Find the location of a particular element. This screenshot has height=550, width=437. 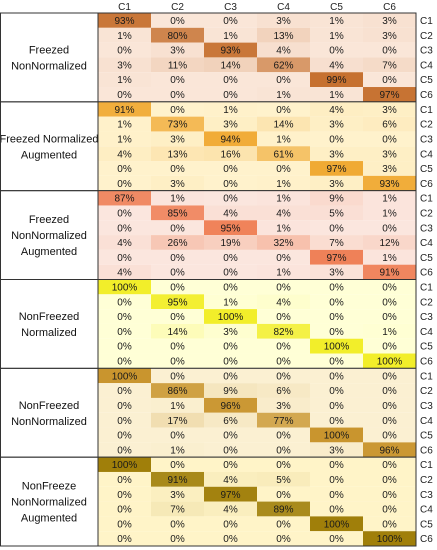

column-header-c3: C3 is located at coordinates (230, 7).